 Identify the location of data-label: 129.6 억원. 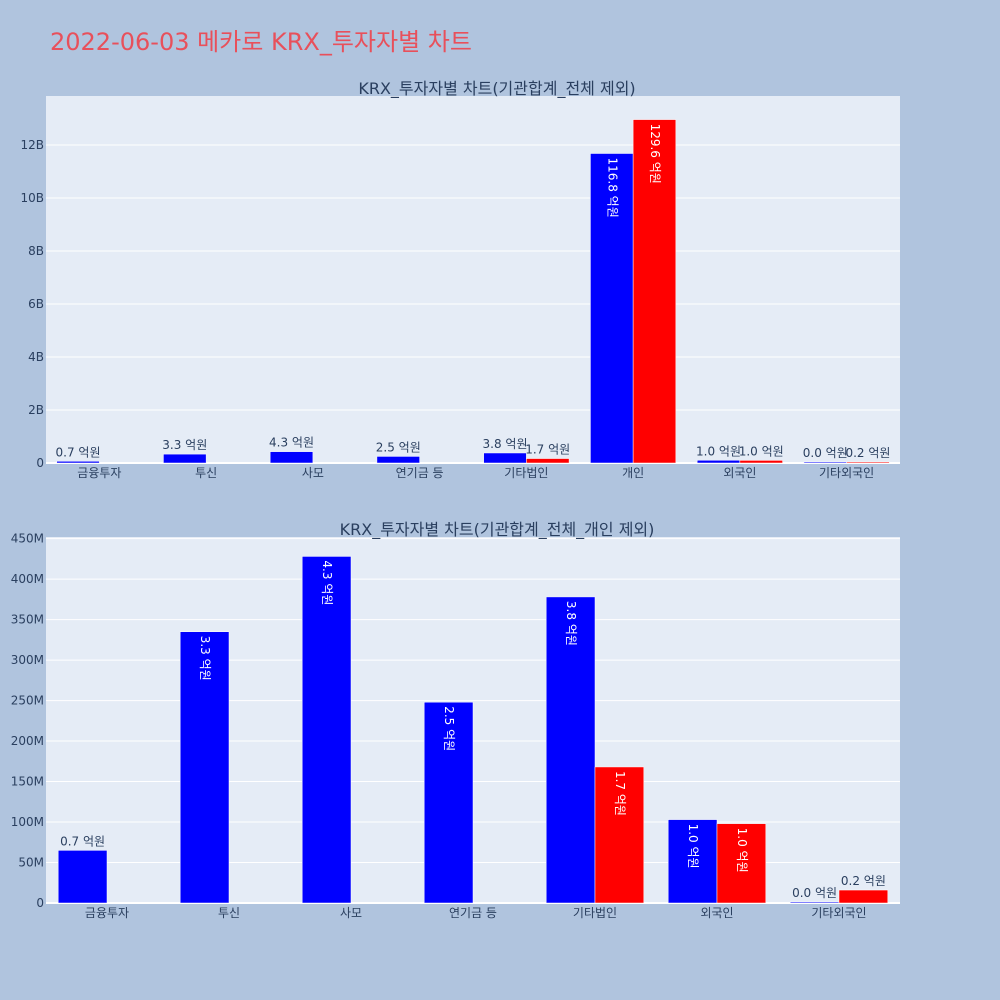
(655, 154).